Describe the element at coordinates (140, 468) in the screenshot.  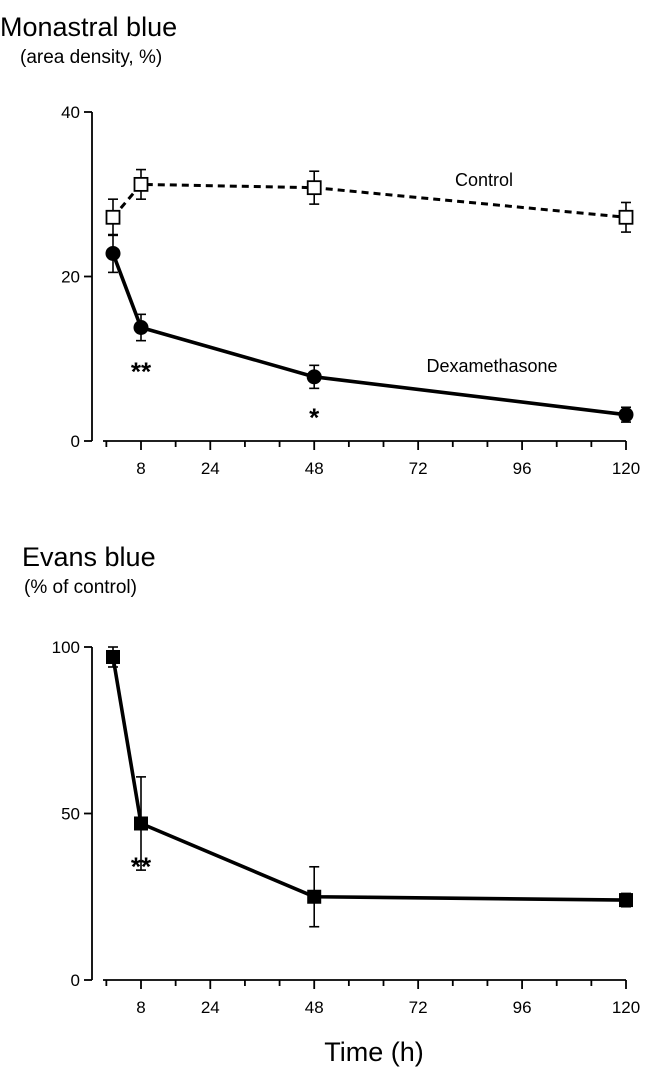
I see `top-x-tick-label: 8` at that location.